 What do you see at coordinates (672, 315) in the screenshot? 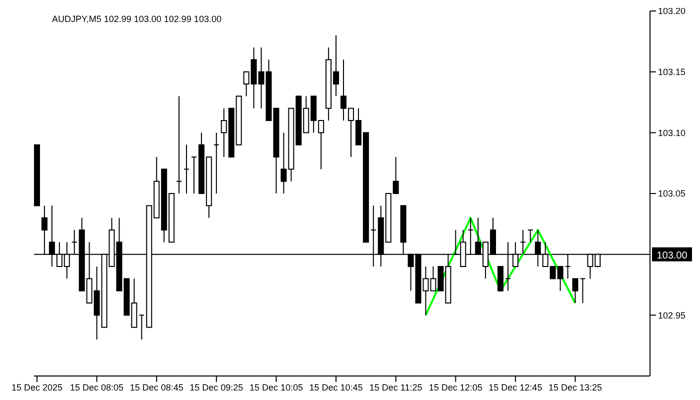
I see `y-tick-label: 102.95` at bounding box center [672, 315].